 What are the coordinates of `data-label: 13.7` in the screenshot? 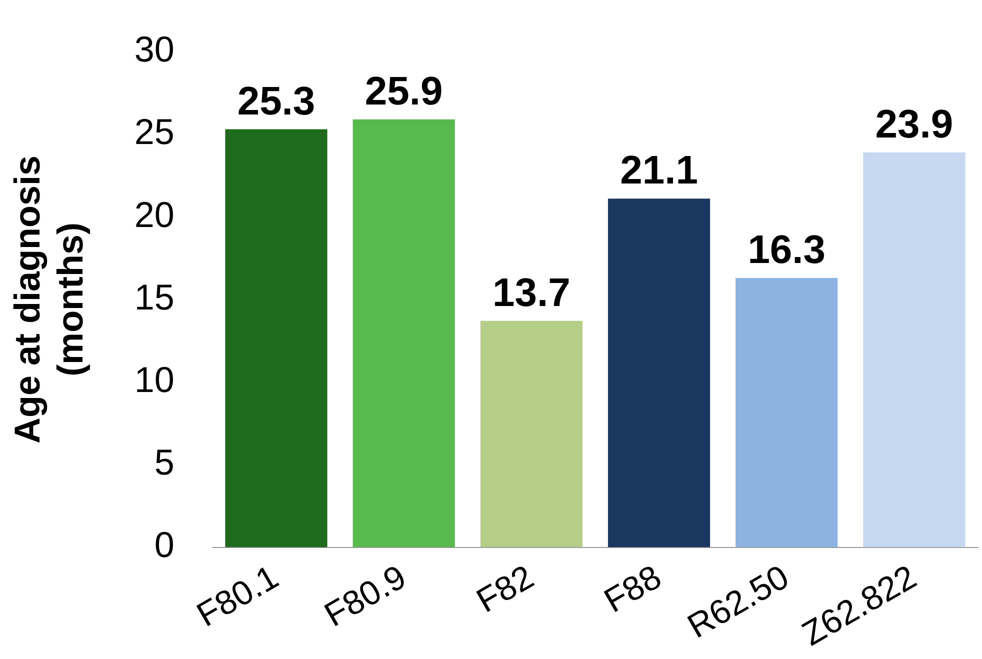 It's located at (531, 292).